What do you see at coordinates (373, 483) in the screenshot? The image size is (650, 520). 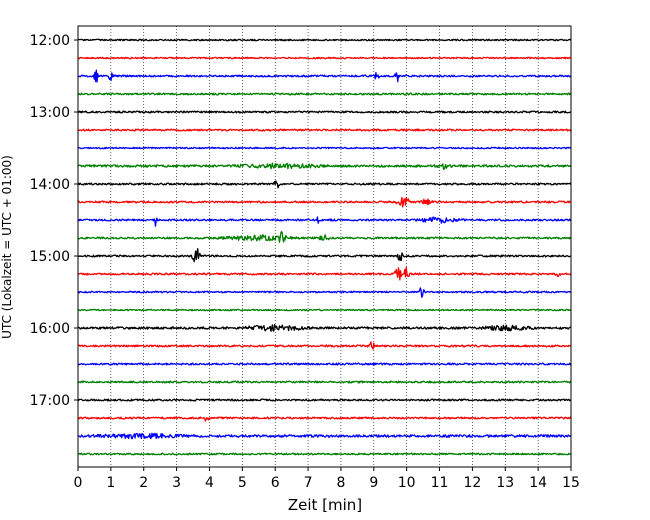 I see `x-tick-label: 9` at bounding box center [373, 483].